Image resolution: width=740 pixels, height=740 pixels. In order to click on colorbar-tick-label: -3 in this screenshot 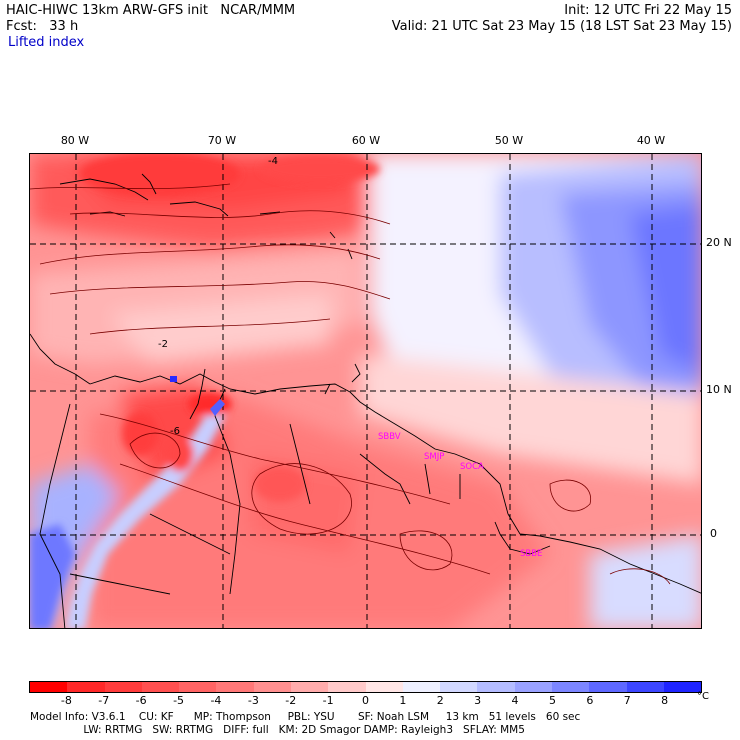, I will do `click(253, 700)`.